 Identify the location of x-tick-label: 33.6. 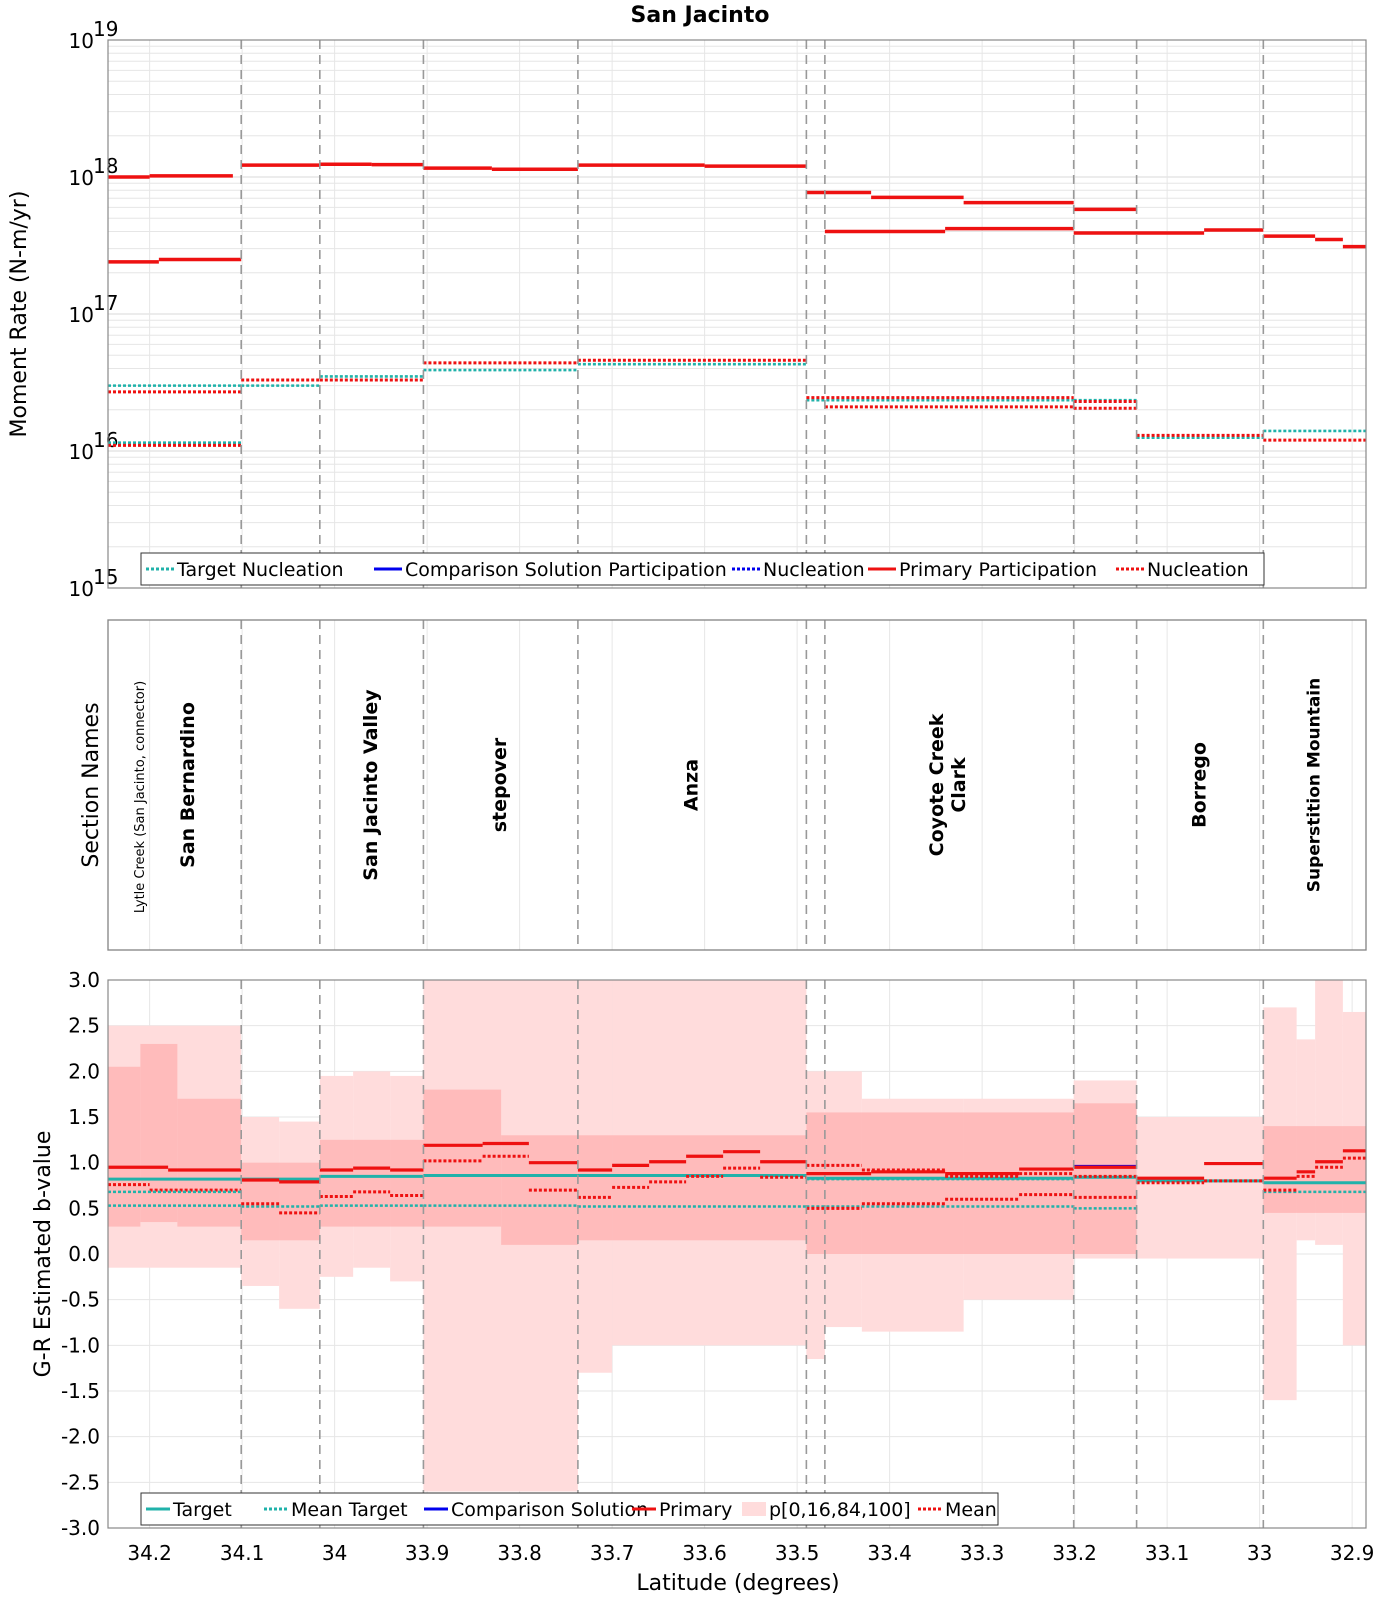
(704, 1553).